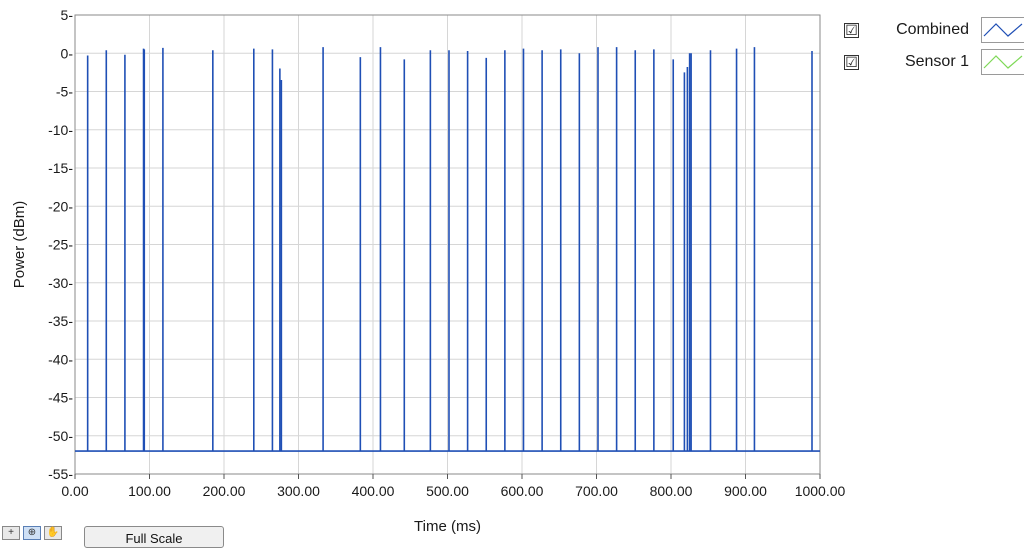  What do you see at coordinates (74, 491) in the screenshot?
I see `x-tick-label: 0.00` at bounding box center [74, 491].